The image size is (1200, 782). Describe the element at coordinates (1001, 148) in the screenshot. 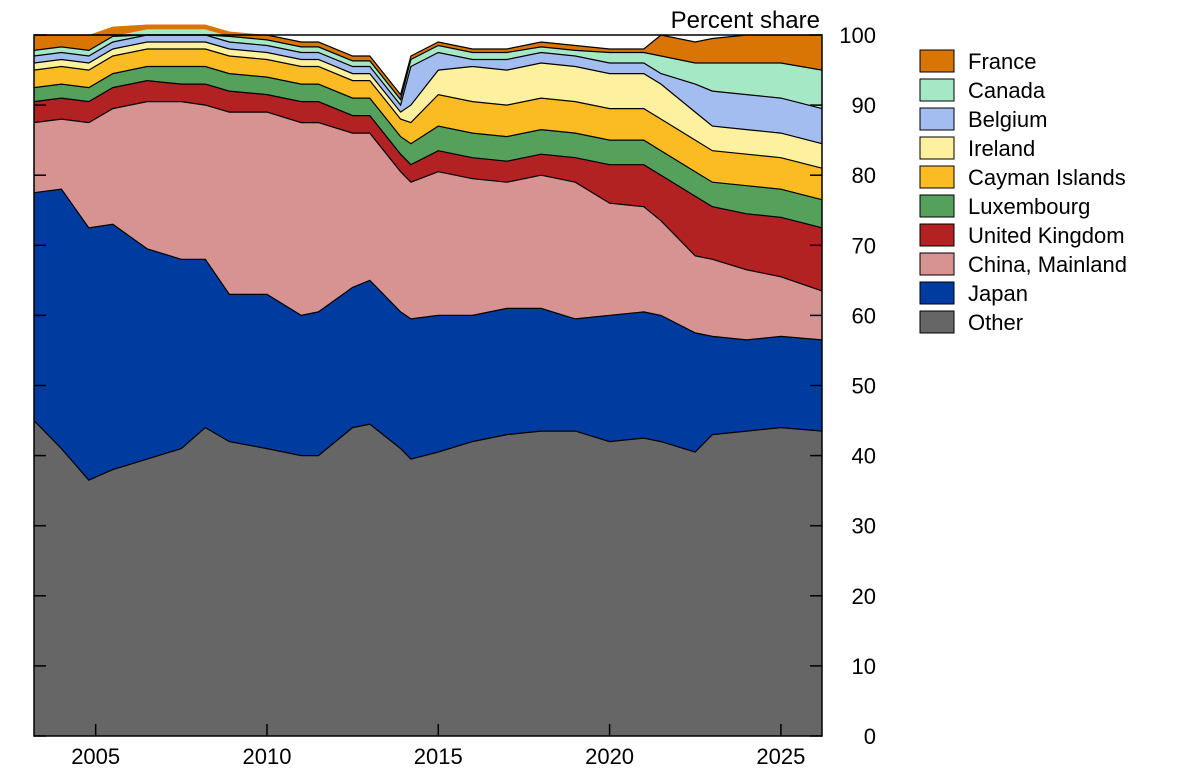

I see `legend-label: Ireland` at that location.